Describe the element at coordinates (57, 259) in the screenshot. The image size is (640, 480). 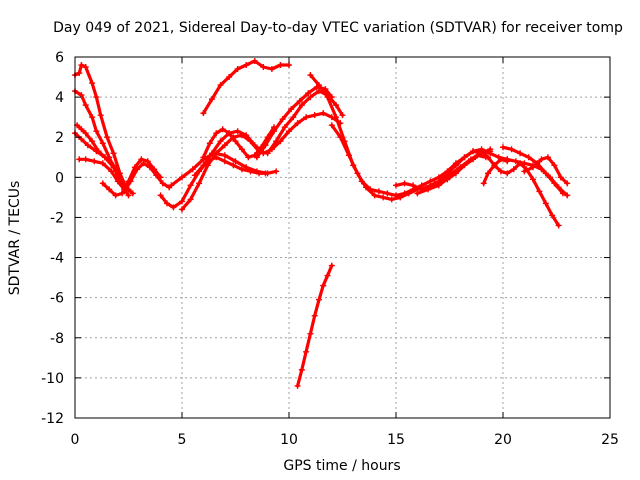
I see `y-tick-label: -4` at that location.